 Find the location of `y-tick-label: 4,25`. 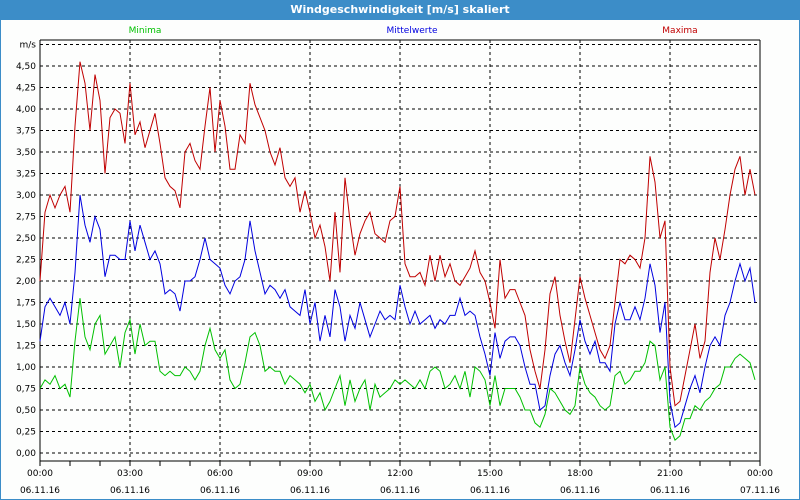

y-tick-label: 4,25 is located at coordinates (26, 89).